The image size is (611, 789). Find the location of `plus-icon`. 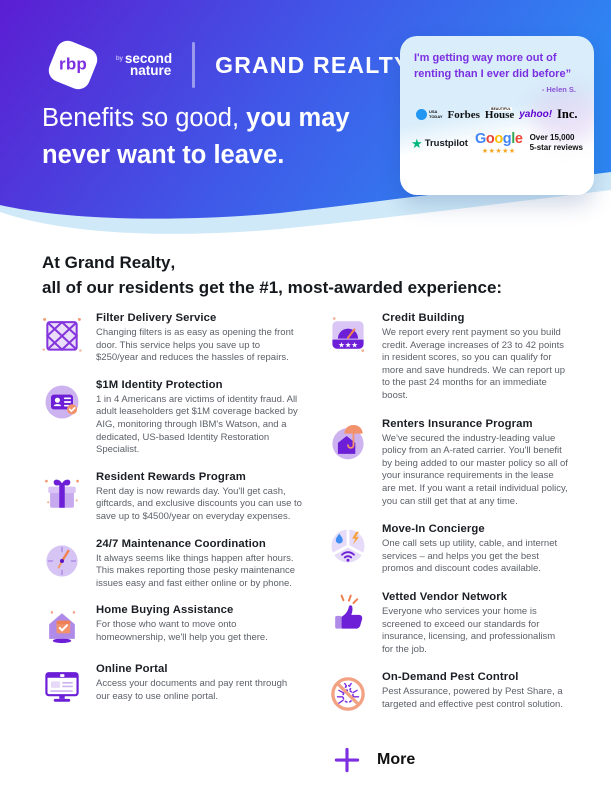

plus-icon is located at coordinates (347, 760).